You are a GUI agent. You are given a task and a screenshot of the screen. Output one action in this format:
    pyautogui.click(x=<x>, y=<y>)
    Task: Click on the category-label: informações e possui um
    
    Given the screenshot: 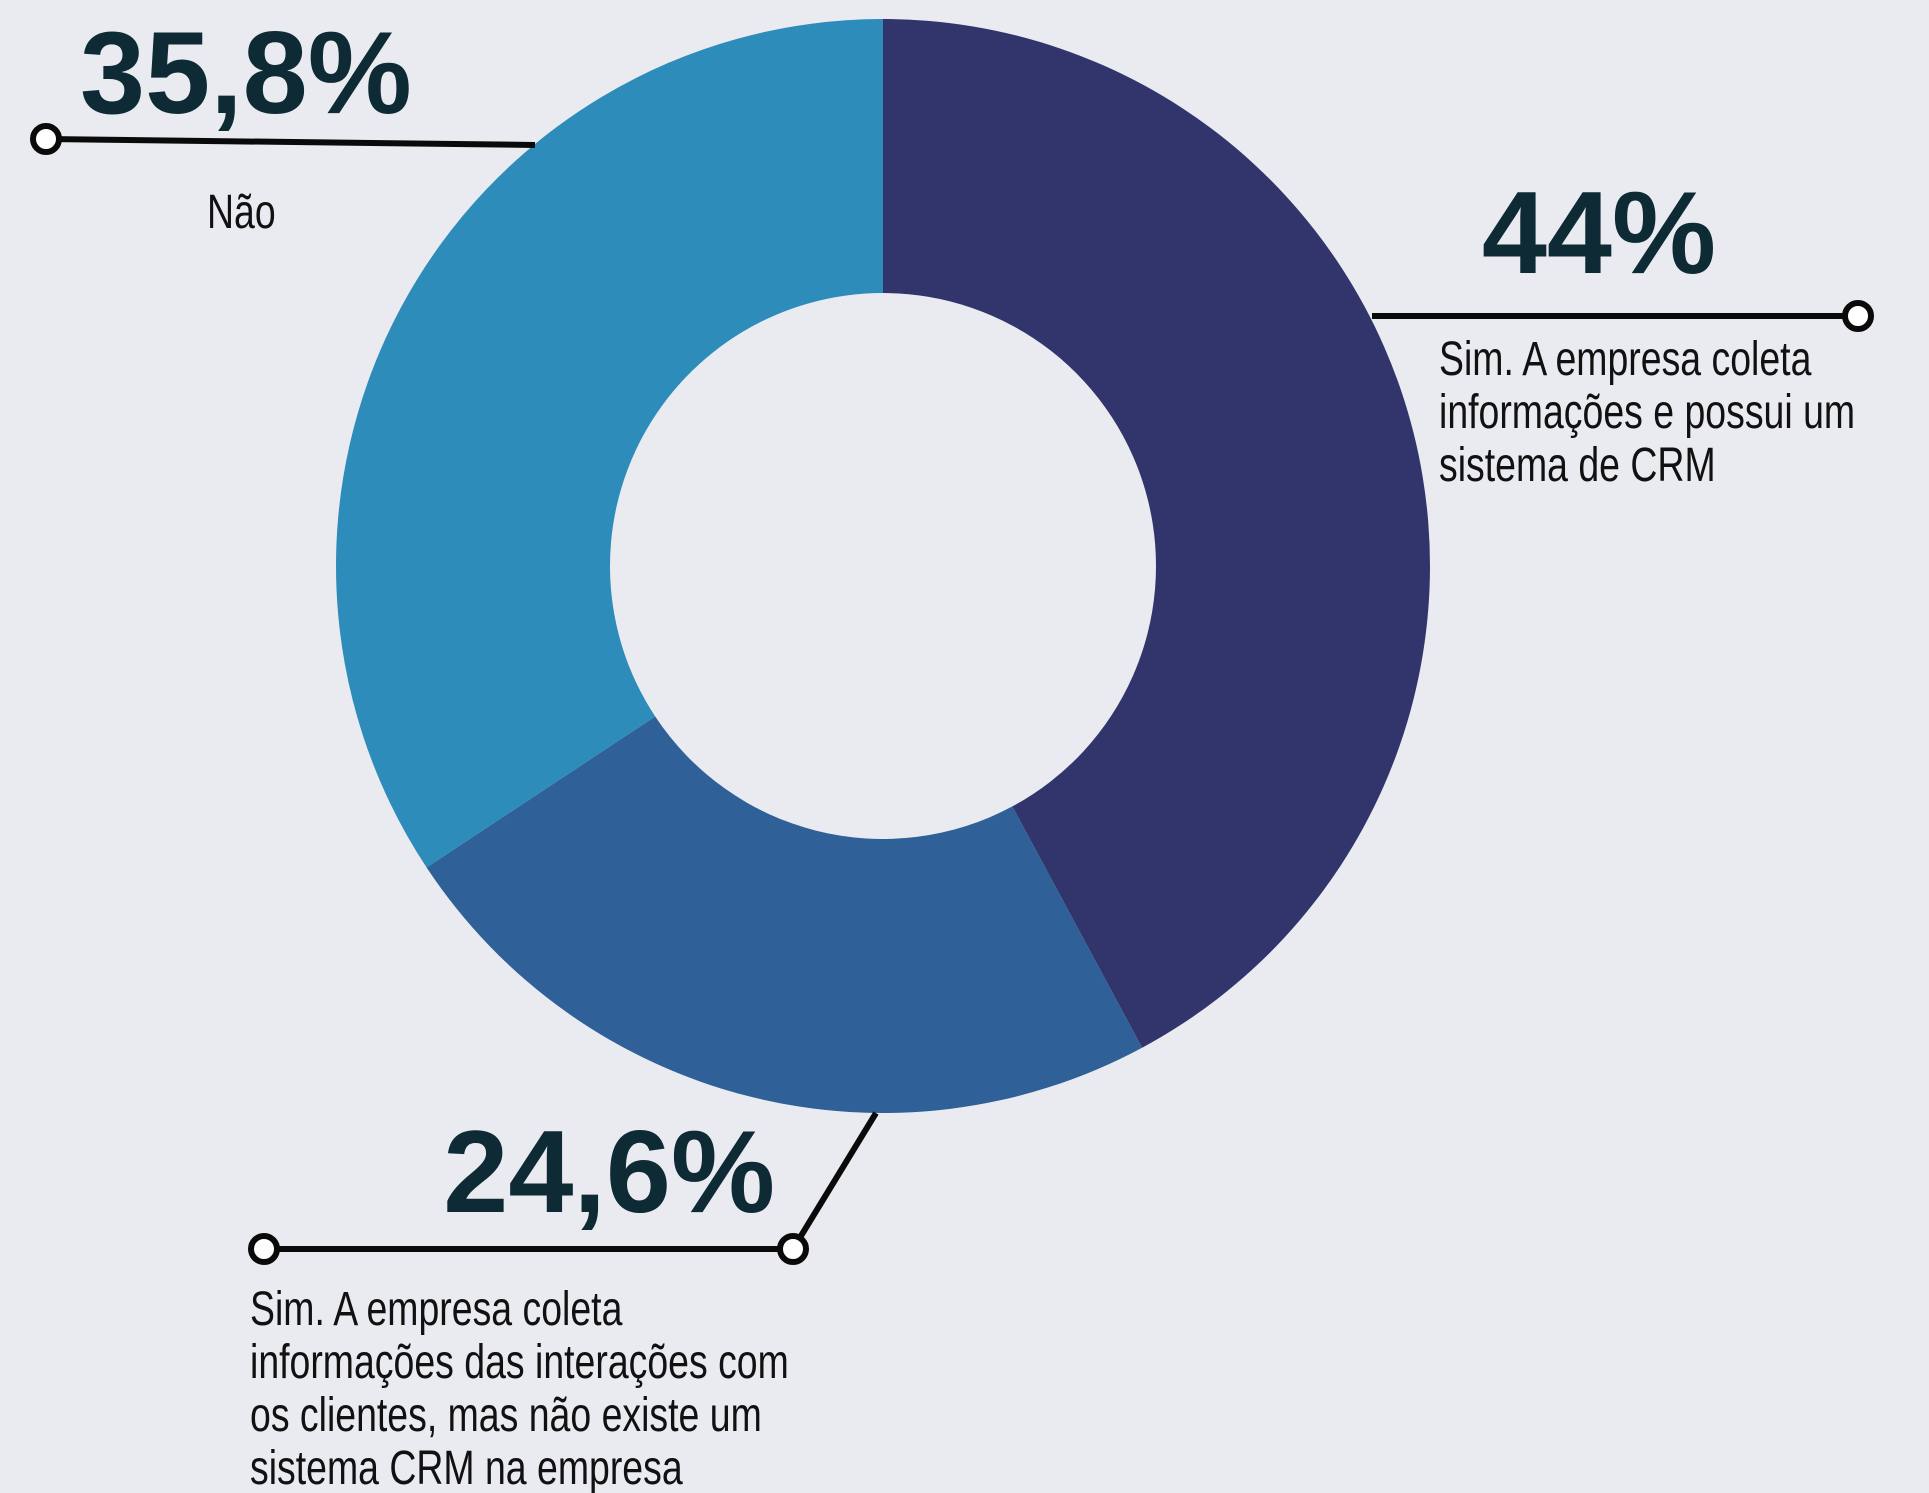 What is the action you would take?
    pyautogui.click(x=1647, y=413)
    